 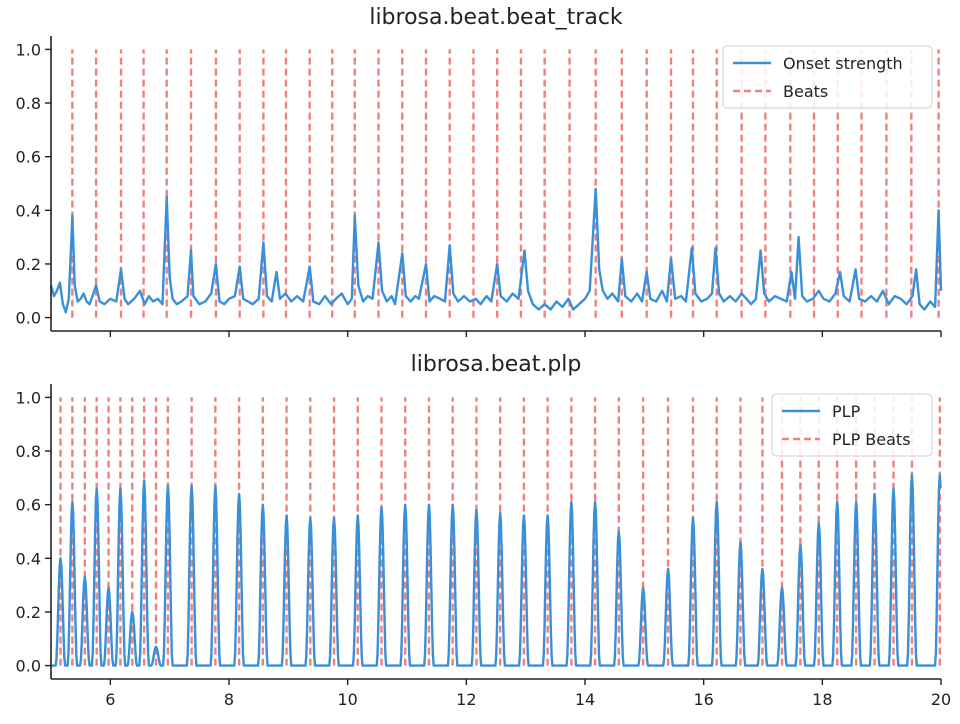 I want to click on plp-x-tick-label: 6, so click(x=110, y=699).